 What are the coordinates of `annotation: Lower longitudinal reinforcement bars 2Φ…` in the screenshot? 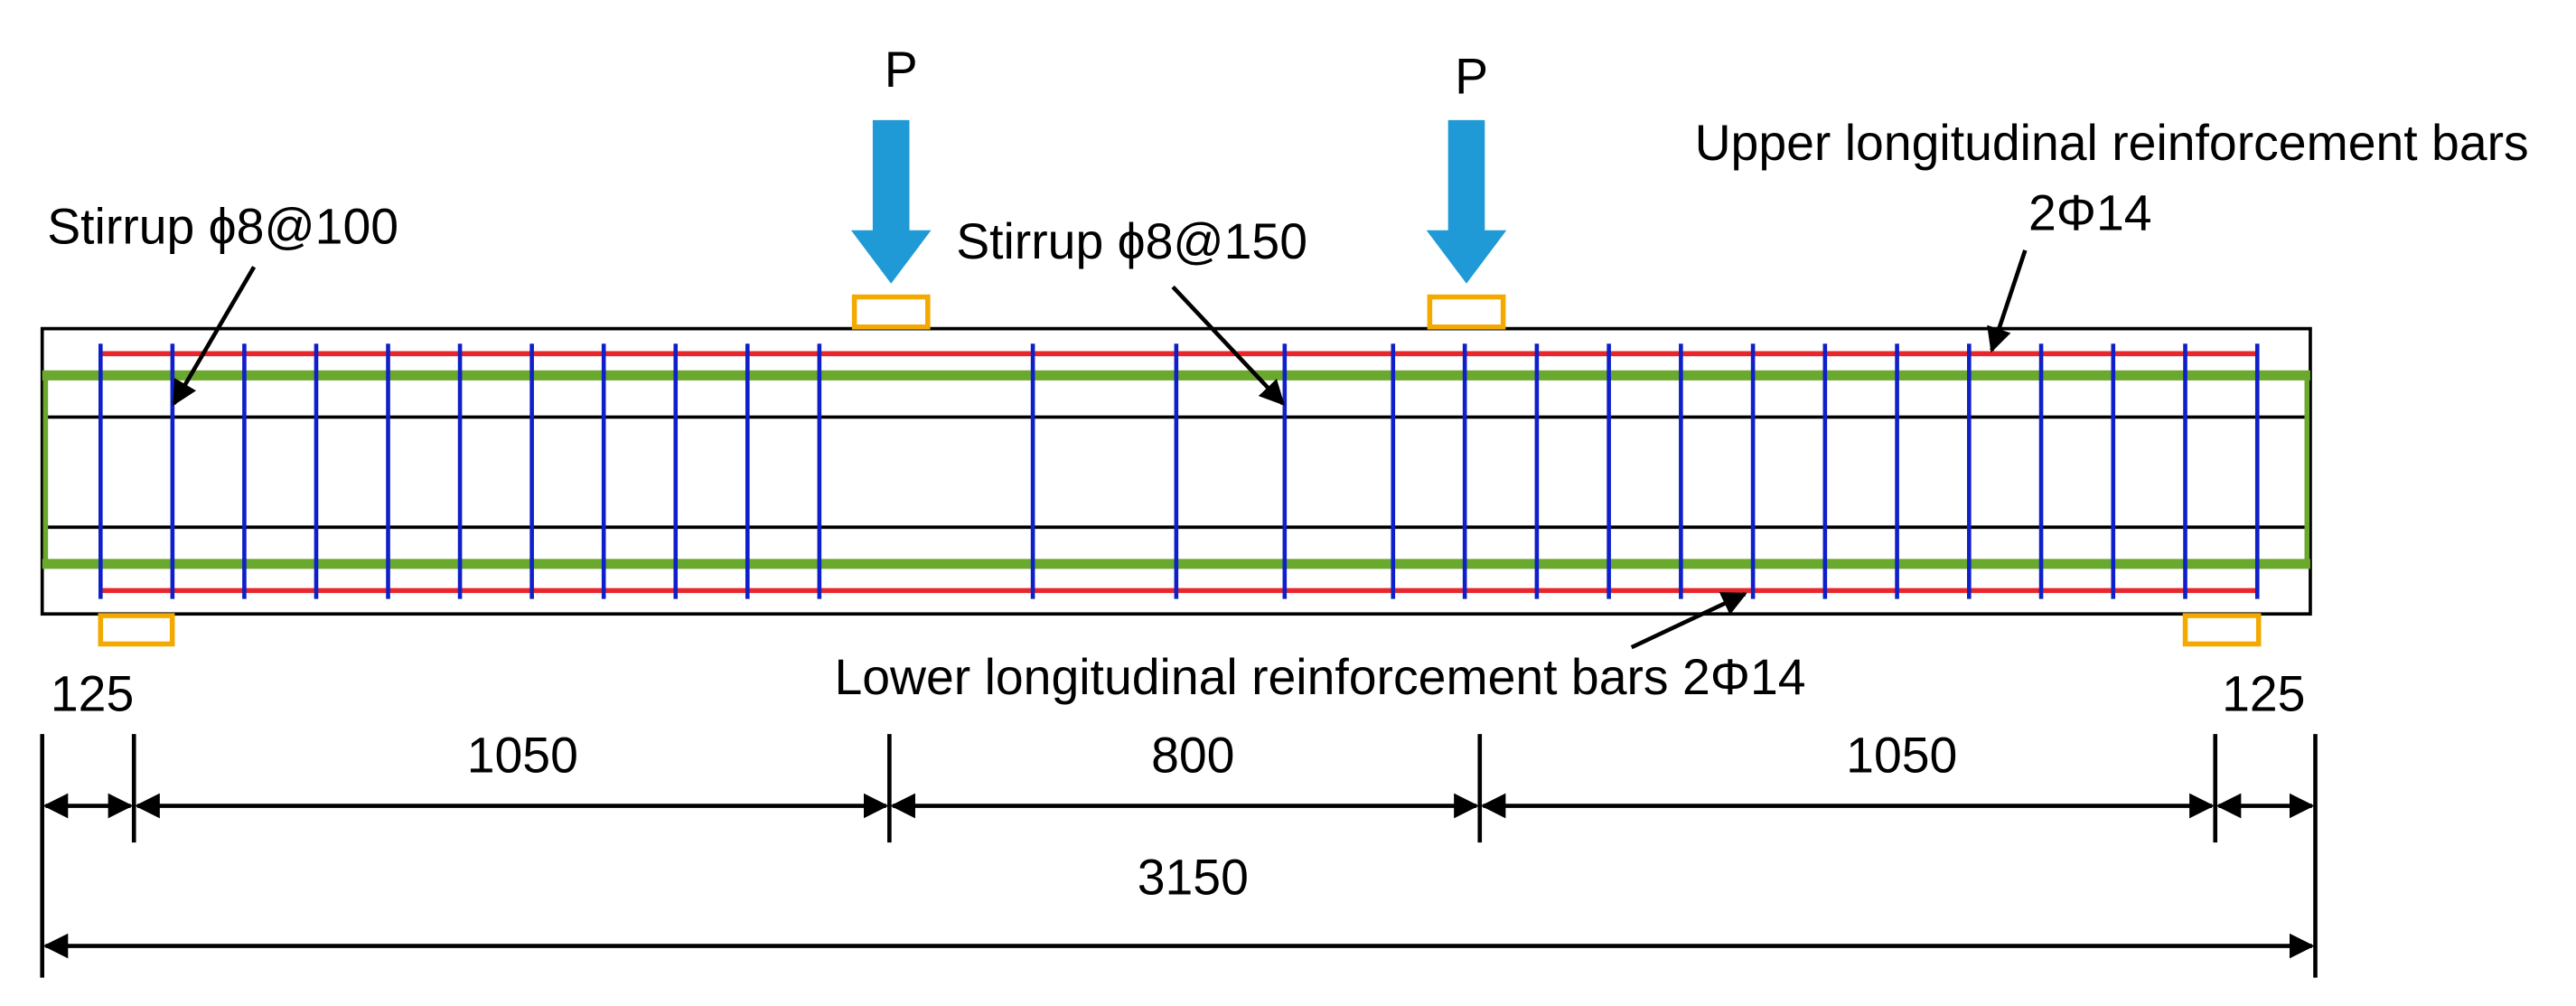 It's located at (1319, 677).